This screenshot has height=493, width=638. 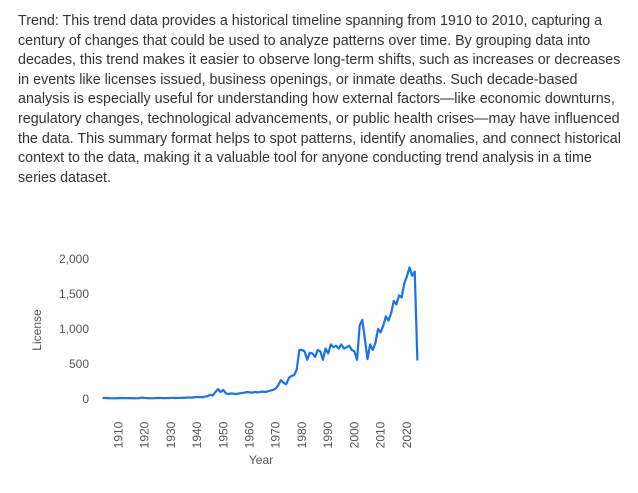 What do you see at coordinates (79, 364) in the screenshot?
I see `y-tick-label: 500` at bounding box center [79, 364].